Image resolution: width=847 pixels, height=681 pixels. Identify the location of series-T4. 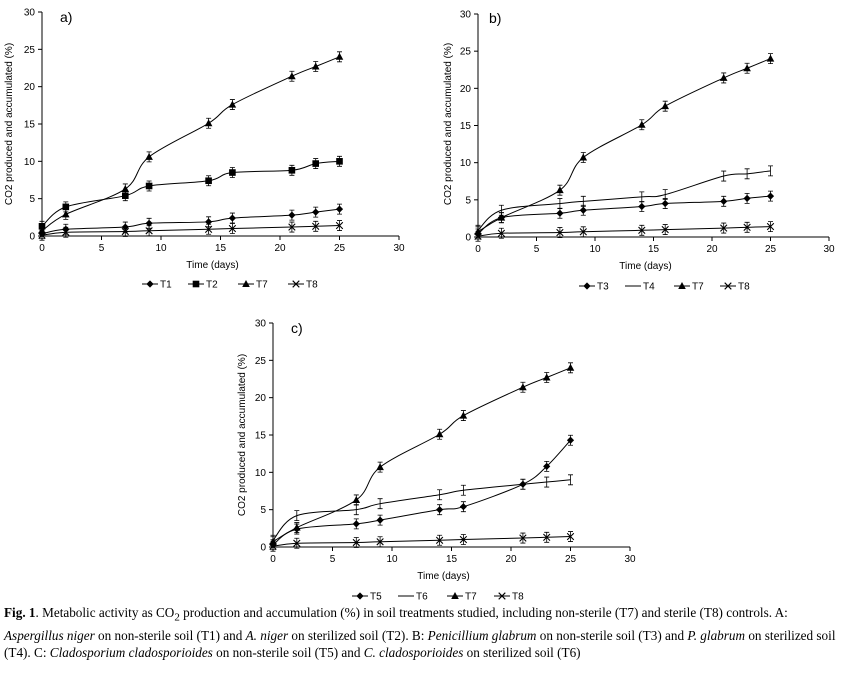
(624, 200).